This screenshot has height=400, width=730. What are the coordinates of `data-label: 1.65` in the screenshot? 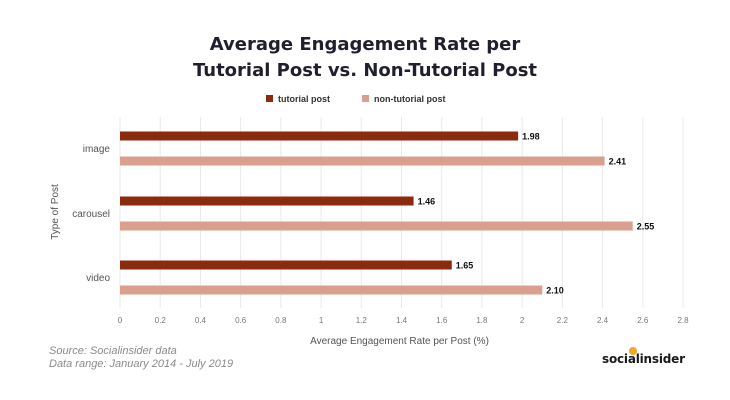 It's located at (465, 266).